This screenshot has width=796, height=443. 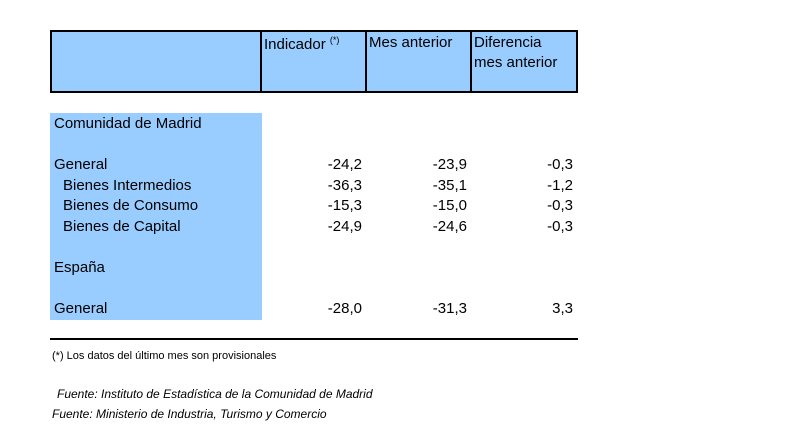 I want to click on col-header-diferencia-line1: Diferencia, so click(x=508, y=42).